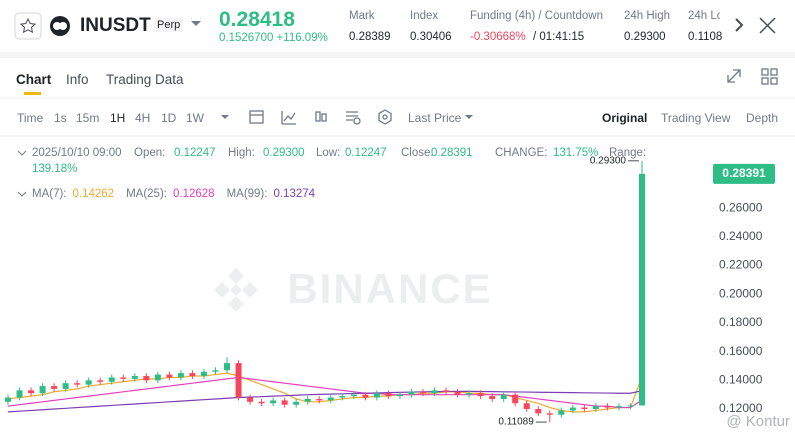  I want to click on coin-logo, so click(57, 26).